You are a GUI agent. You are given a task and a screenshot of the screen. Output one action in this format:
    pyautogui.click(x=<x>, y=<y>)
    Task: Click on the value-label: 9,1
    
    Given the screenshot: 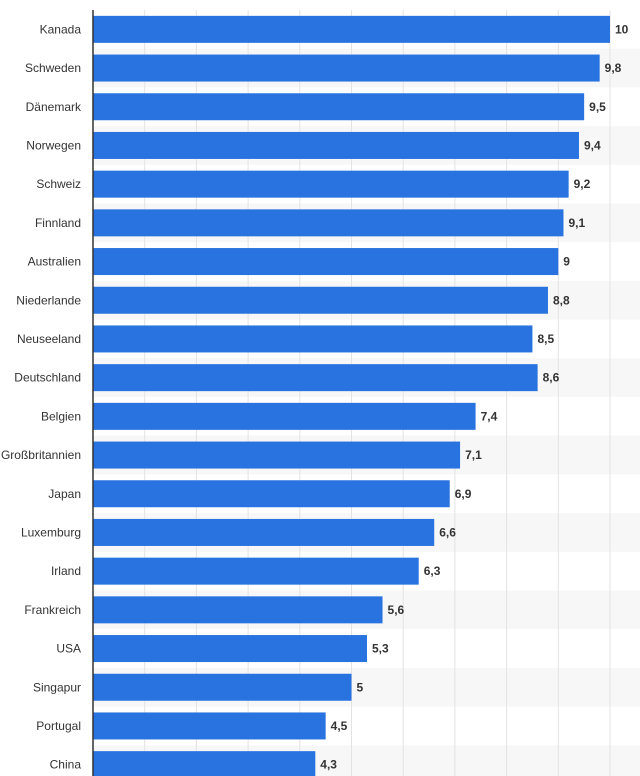 What is the action you would take?
    pyautogui.click(x=576, y=223)
    